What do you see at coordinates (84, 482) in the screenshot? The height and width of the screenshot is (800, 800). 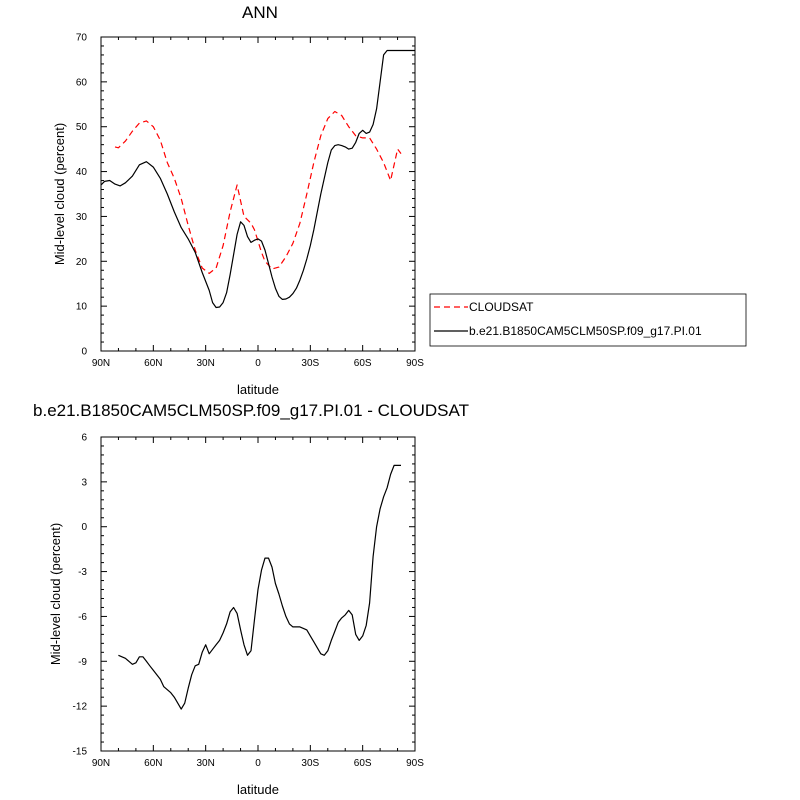 I see `y-tick-label: 3` at bounding box center [84, 482].